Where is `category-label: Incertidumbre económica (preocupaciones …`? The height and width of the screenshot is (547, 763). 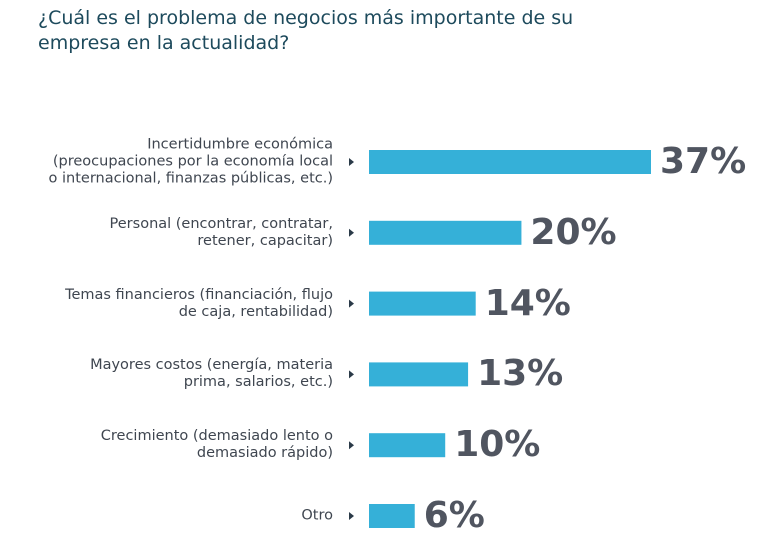 category-label: Incertidumbre económica (preocupaciones … is located at coordinates (190, 161).